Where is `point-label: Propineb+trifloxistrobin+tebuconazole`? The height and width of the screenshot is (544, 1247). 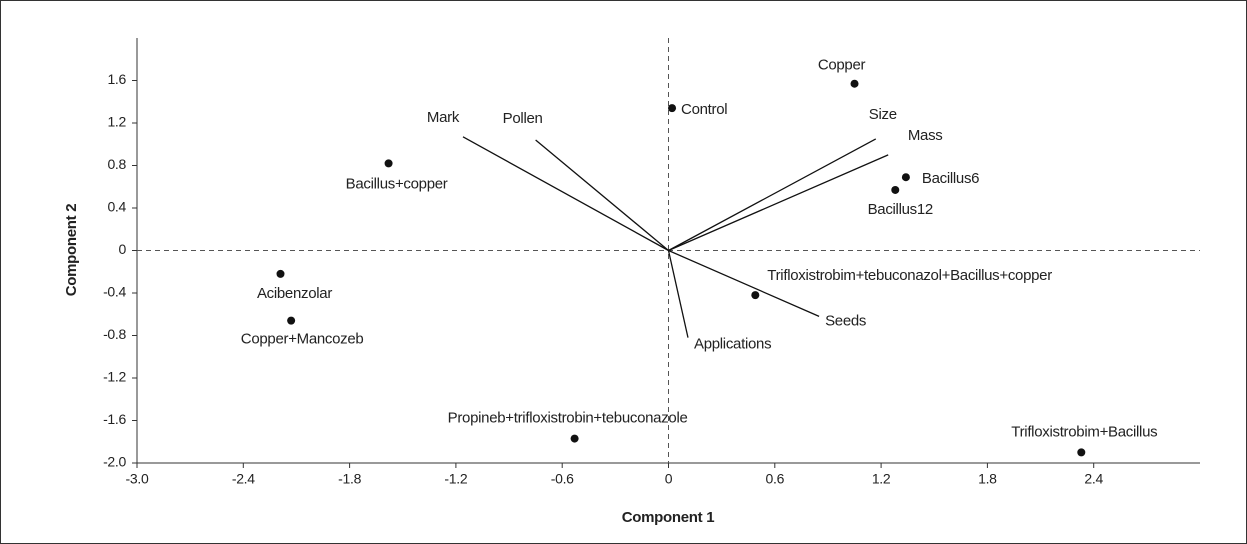
point-label: Propineb+trifloxistrobin+tebuconazole is located at coordinates (568, 418).